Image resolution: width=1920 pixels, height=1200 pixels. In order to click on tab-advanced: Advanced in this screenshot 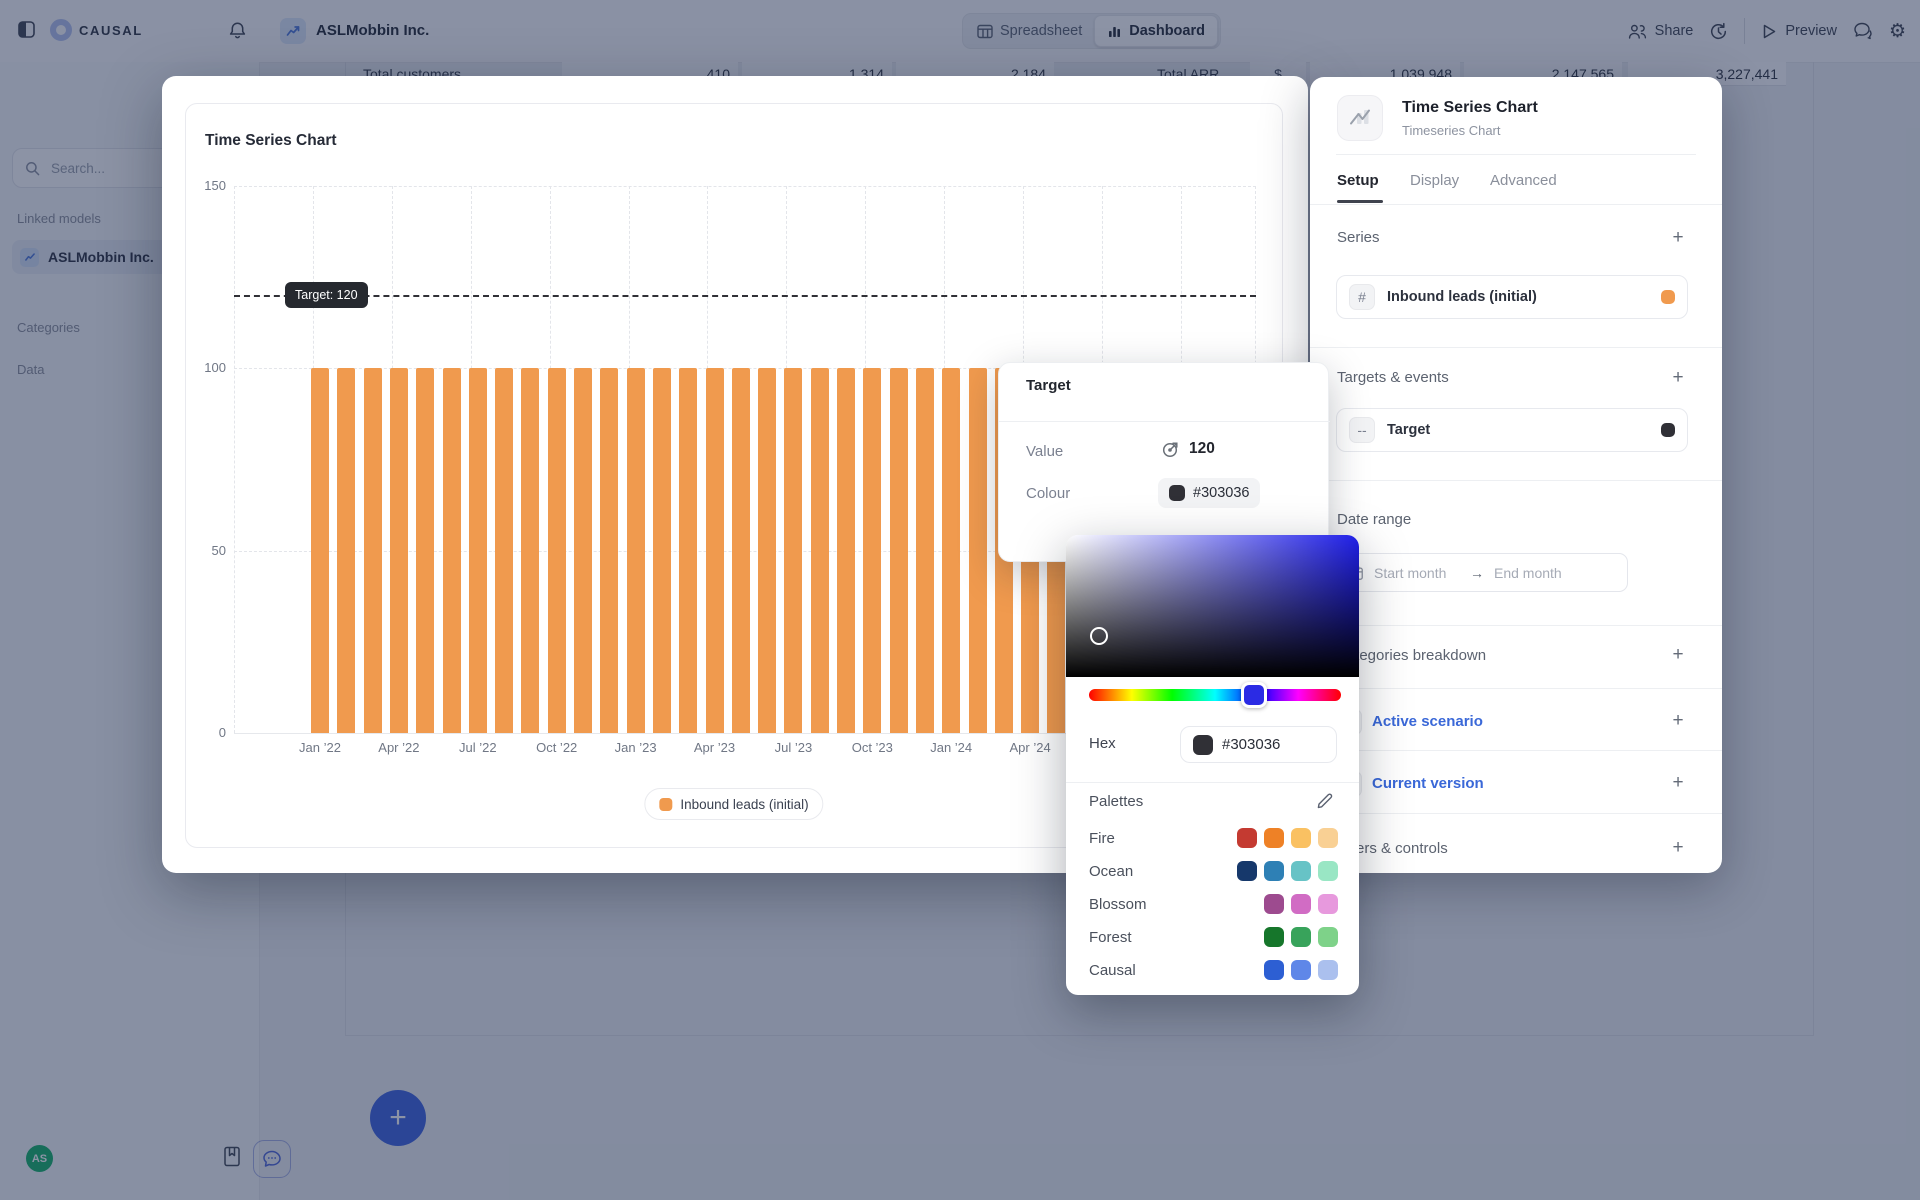, I will do `click(1523, 180)`.